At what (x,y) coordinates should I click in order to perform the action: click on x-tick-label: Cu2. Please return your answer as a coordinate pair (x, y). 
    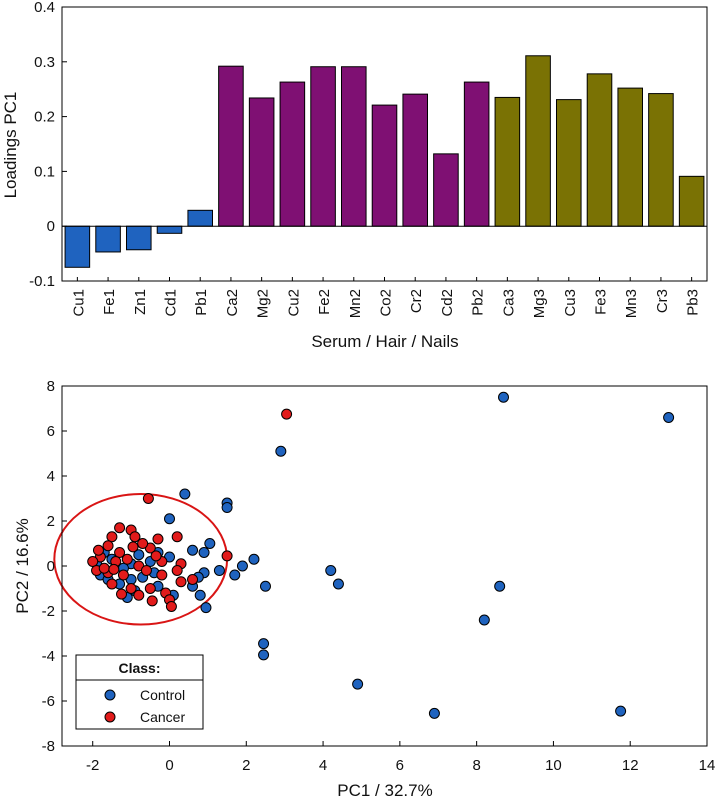
    Looking at the image, I should click on (293, 303).